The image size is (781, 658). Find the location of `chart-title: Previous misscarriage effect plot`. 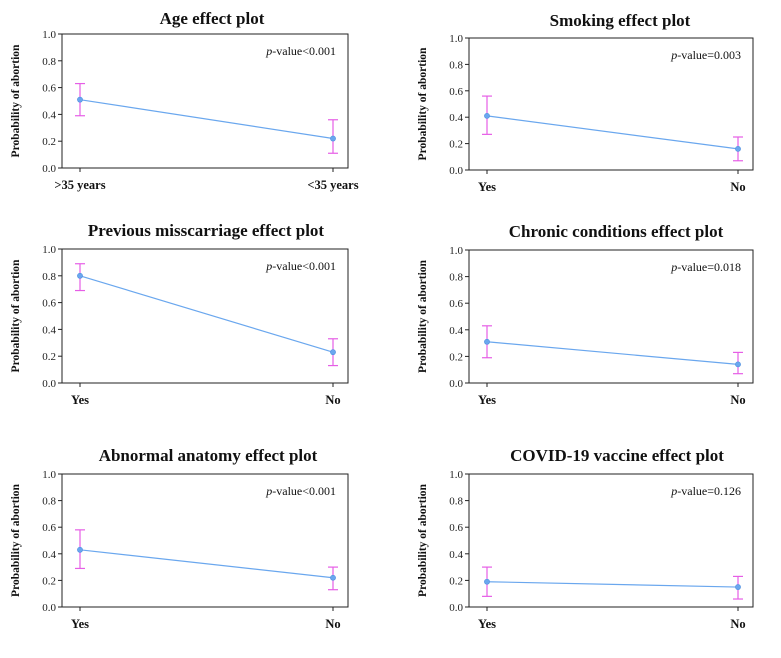

chart-title: Previous misscarriage effect plot is located at coordinates (206, 230).